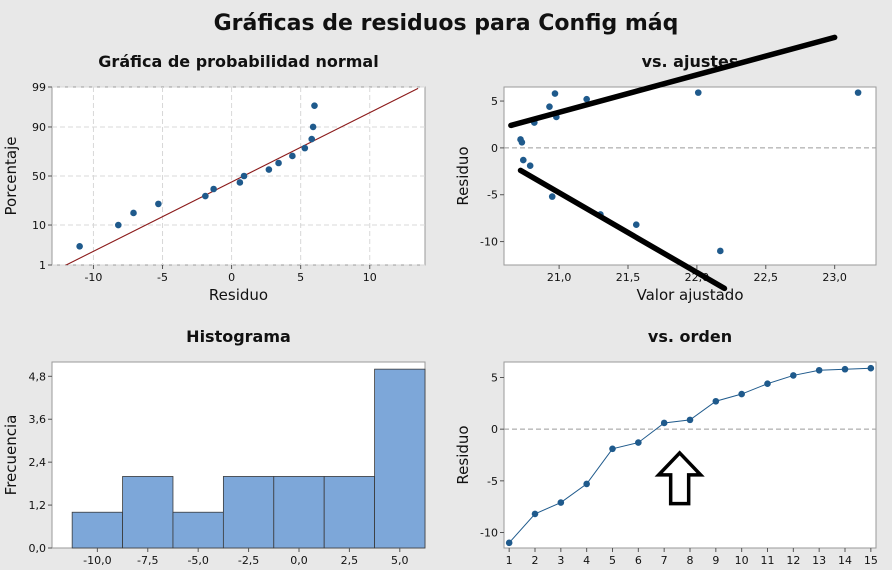  What do you see at coordinates (370, 277) in the screenshot?
I see `normal-plot-x-tick-label: 10` at bounding box center [370, 277].